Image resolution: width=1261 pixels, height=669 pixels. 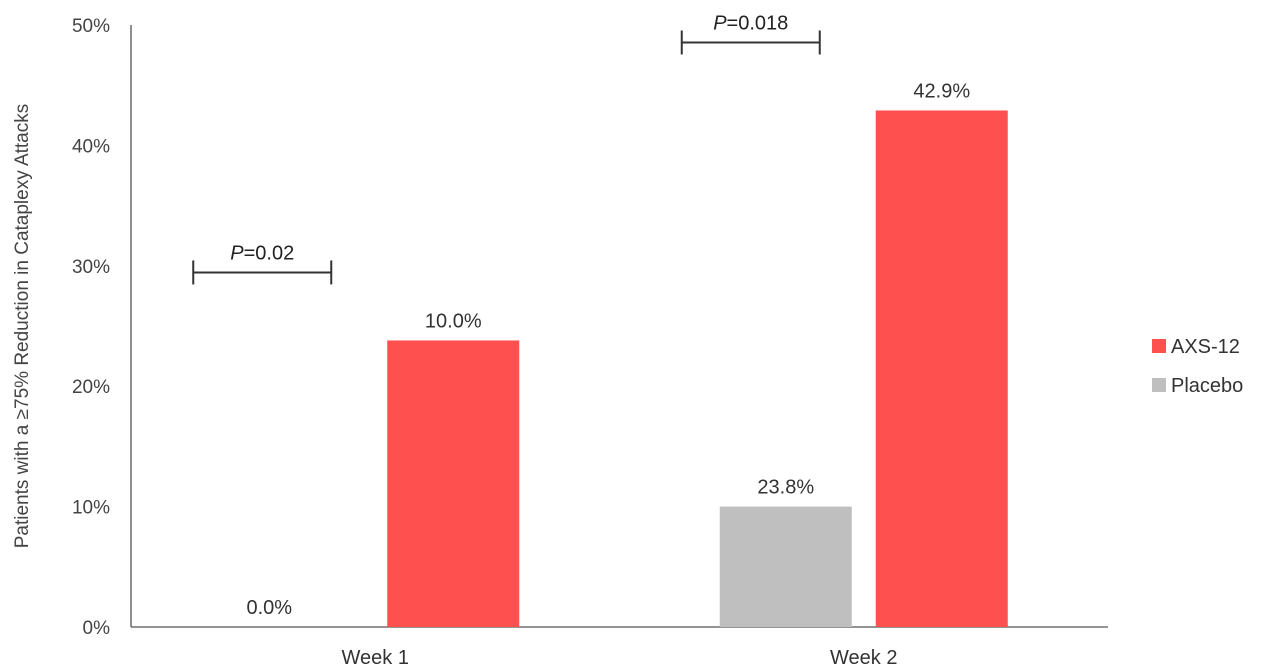 What do you see at coordinates (453, 321) in the screenshot?
I see `data-label: 10.0%` at bounding box center [453, 321].